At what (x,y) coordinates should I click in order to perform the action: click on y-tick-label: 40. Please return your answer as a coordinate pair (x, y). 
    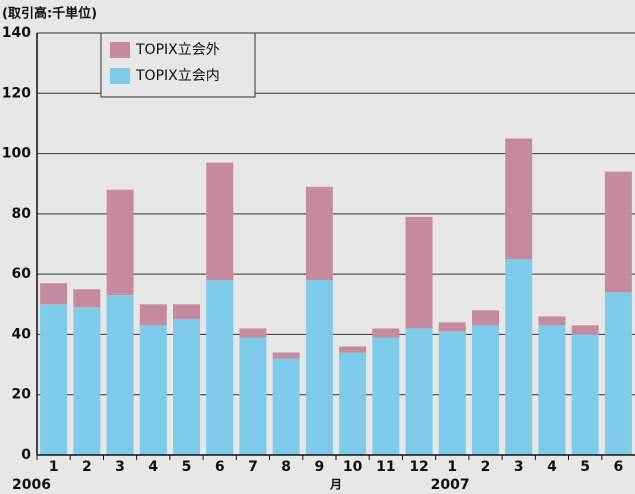
    Looking at the image, I should click on (22, 334).